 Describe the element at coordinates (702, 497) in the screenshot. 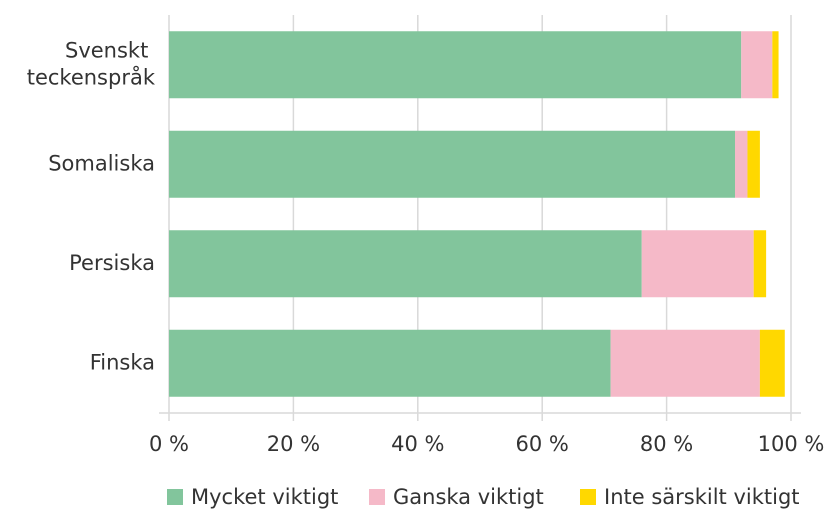

I see `legend-label: Inte särskilt viktigt` at that location.